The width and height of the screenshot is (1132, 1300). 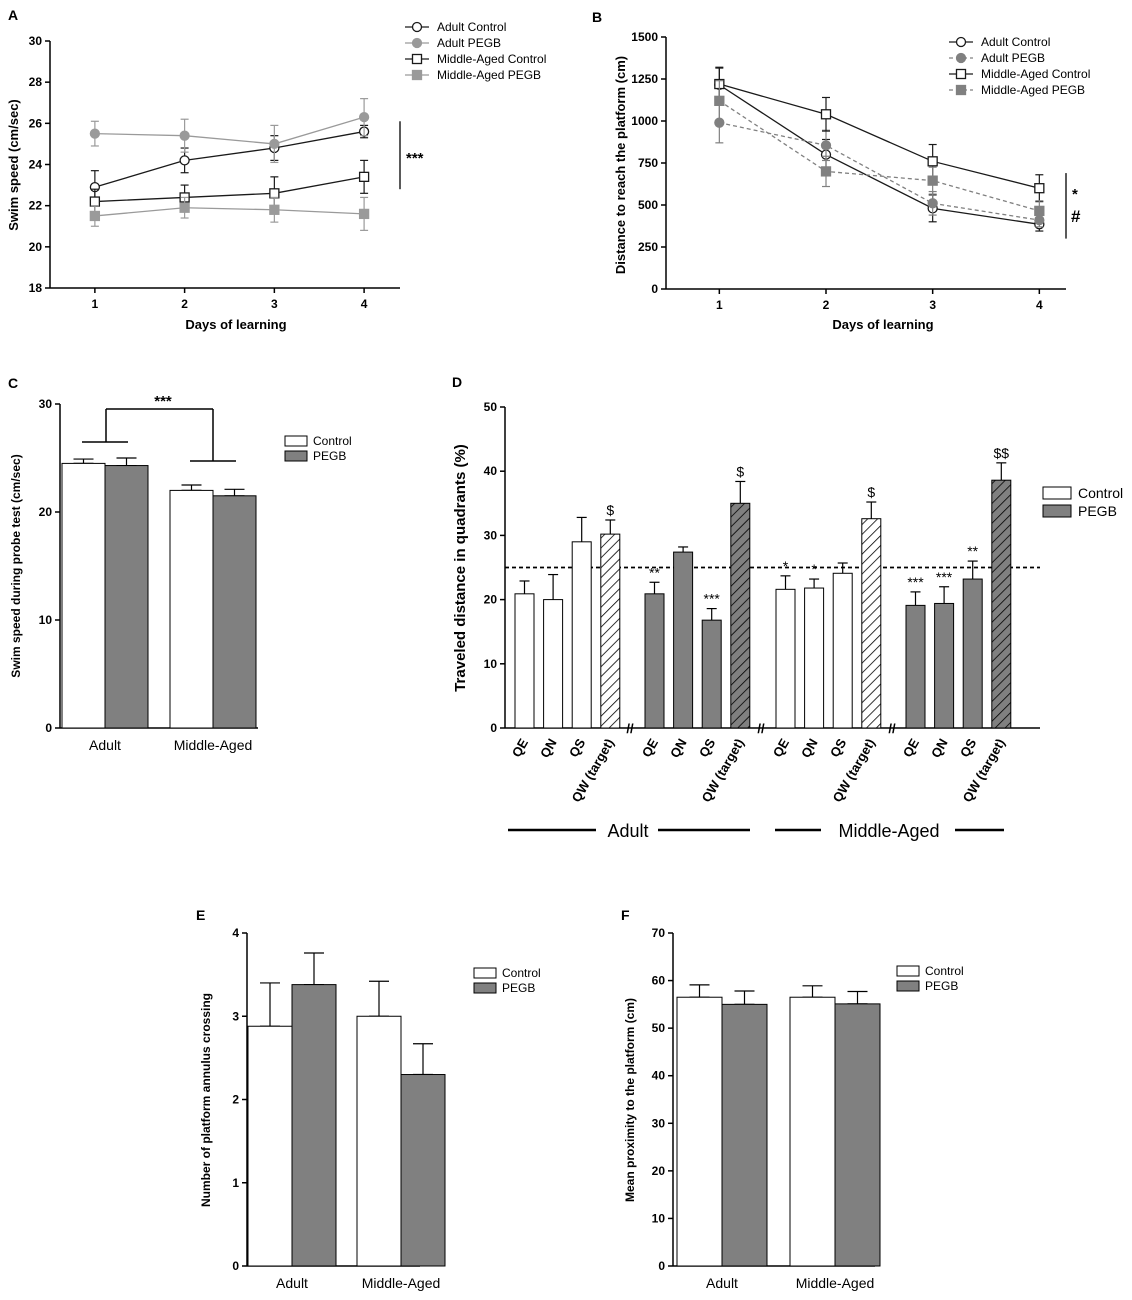 What do you see at coordinates (722, 1283) in the screenshot?
I see `panel-f-category-label: Adult` at bounding box center [722, 1283].